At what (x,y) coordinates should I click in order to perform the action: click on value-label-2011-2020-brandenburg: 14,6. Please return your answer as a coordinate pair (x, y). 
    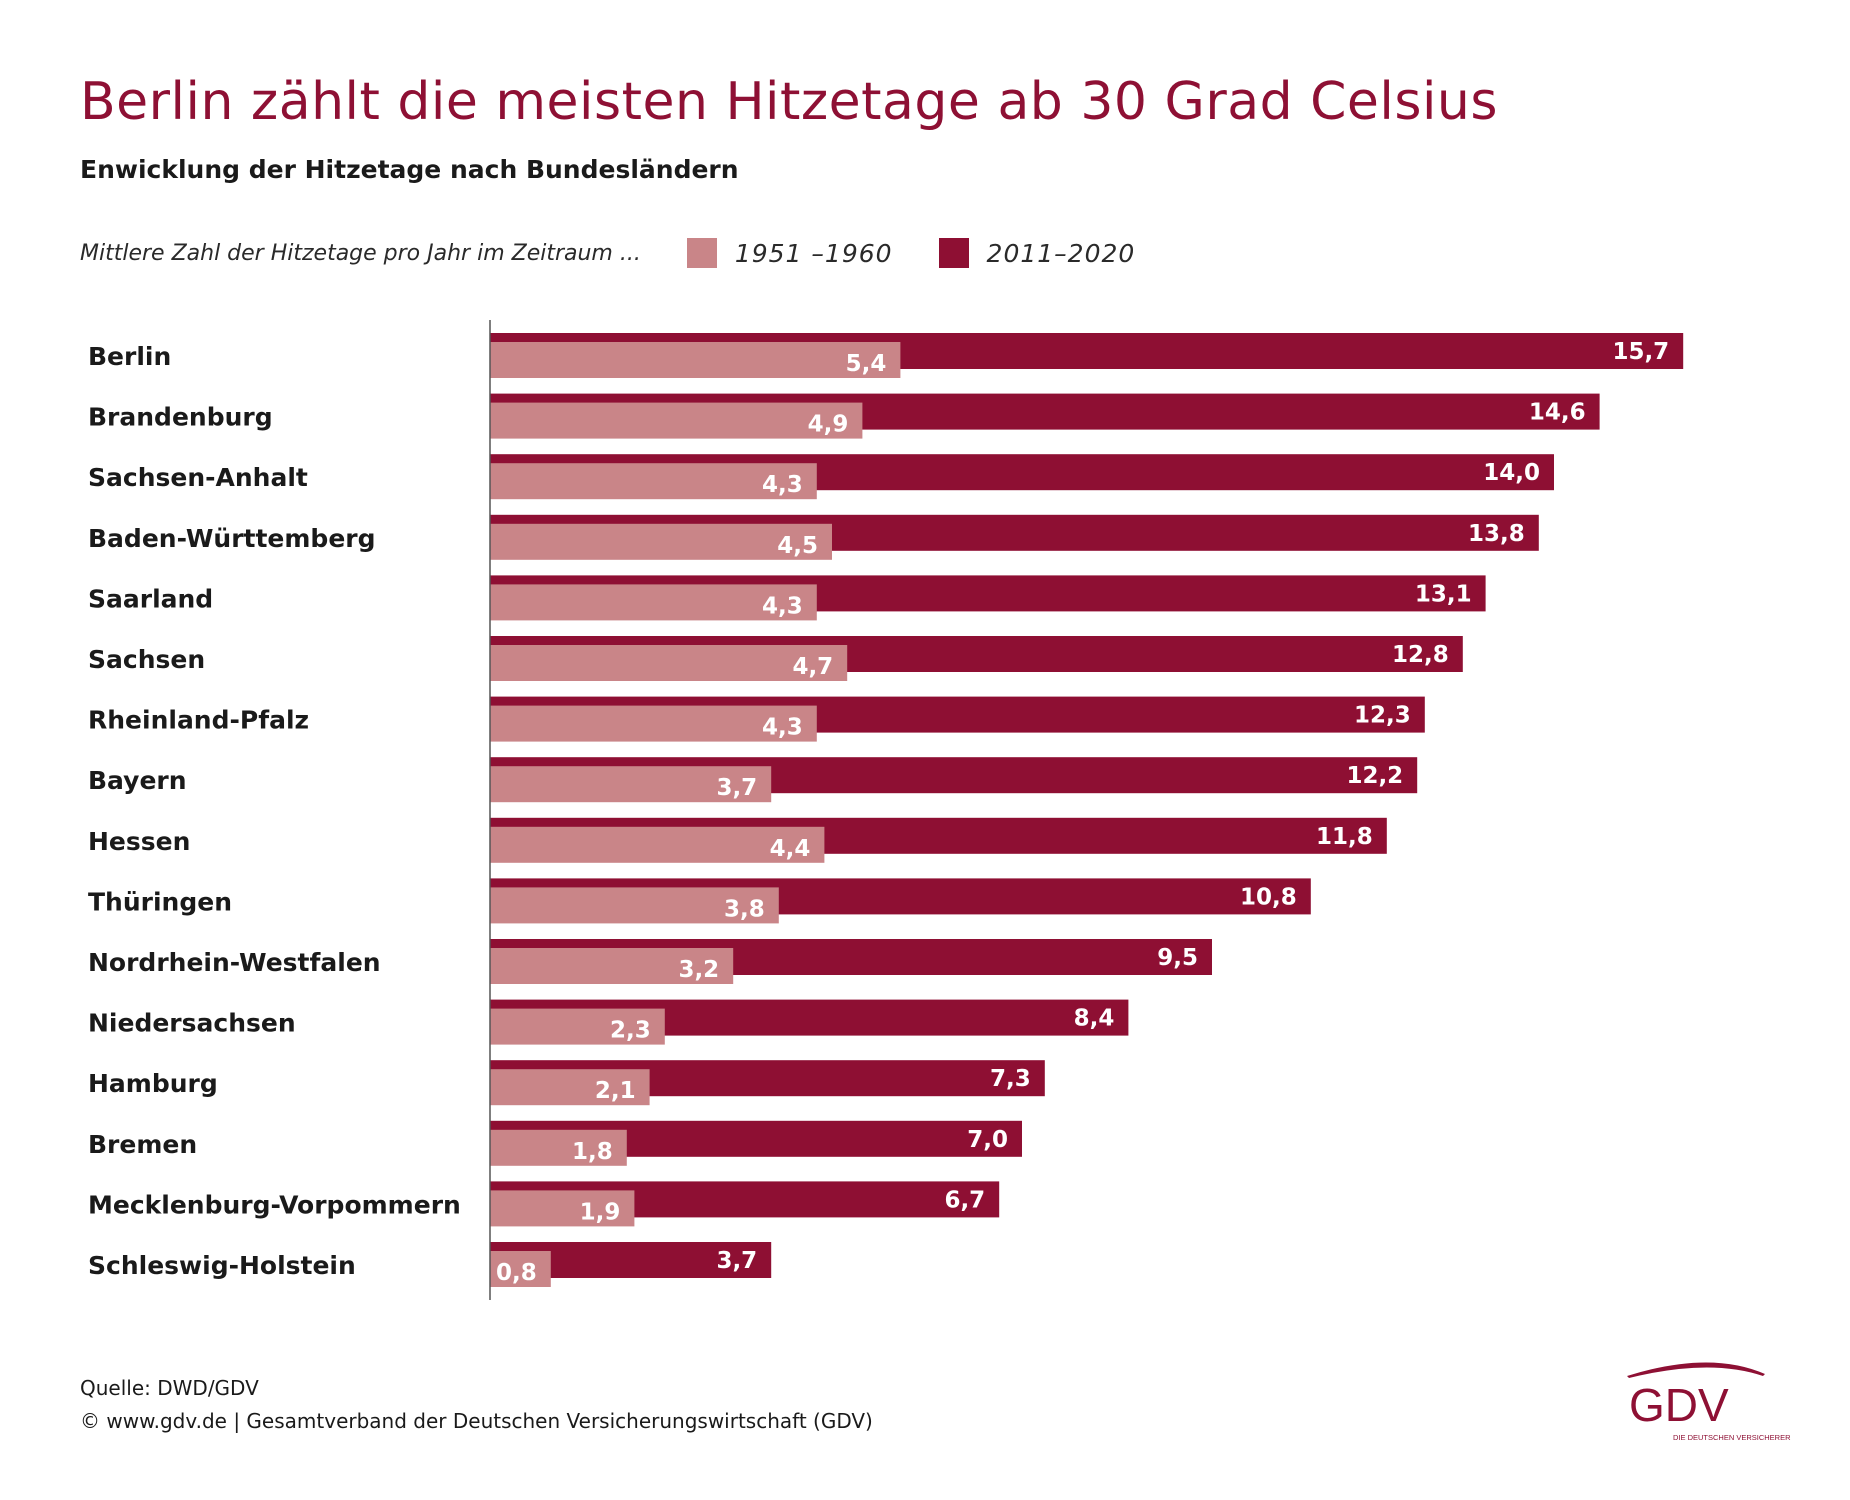
    Looking at the image, I should click on (1557, 413).